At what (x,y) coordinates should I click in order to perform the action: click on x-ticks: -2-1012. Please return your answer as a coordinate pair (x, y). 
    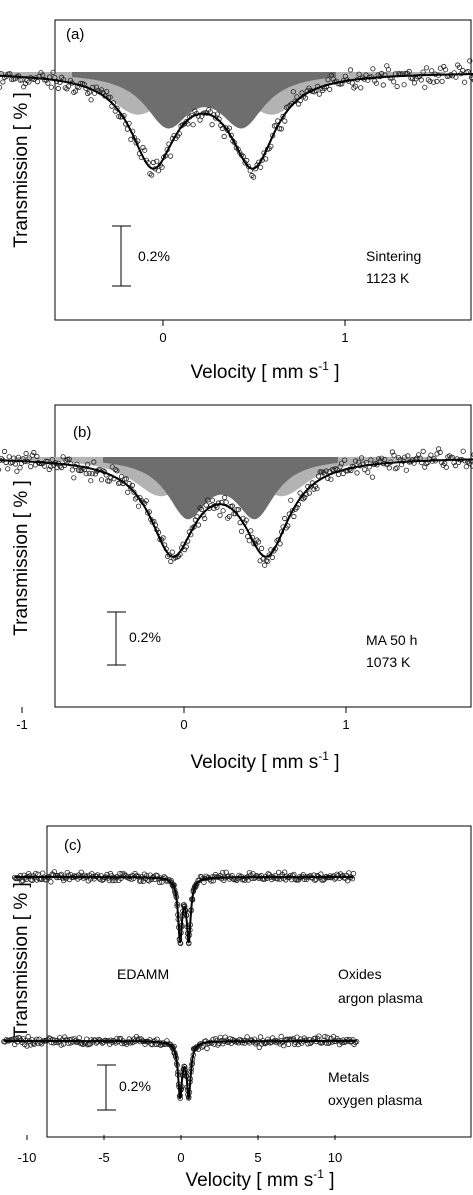
    Looking at the image, I should click on (254, 332).